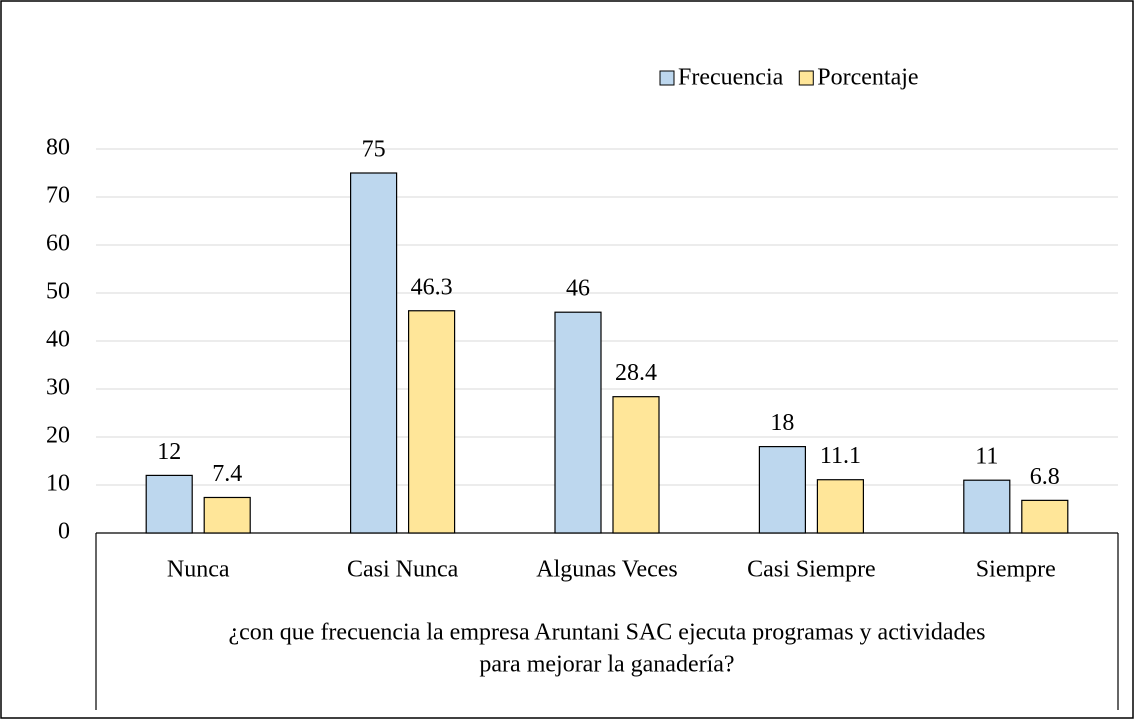  I want to click on y-tick-label: 10, so click(58, 484).